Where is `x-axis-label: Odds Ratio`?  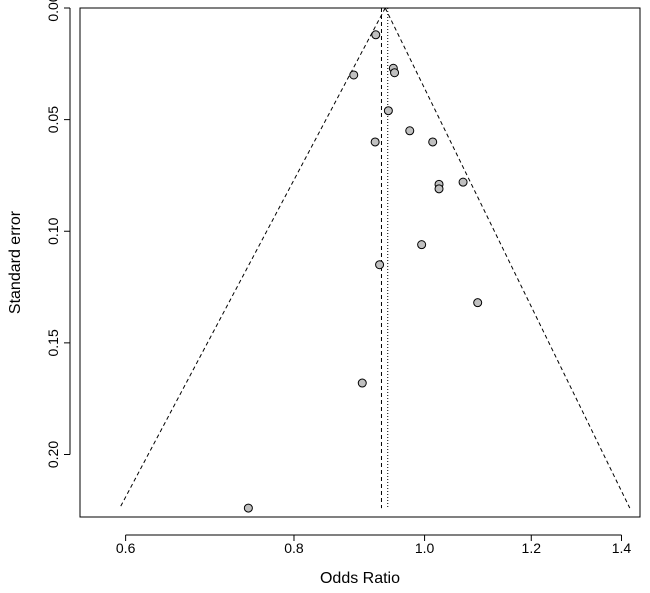 x-axis-label: Odds Ratio is located at coordinates (360, 578).